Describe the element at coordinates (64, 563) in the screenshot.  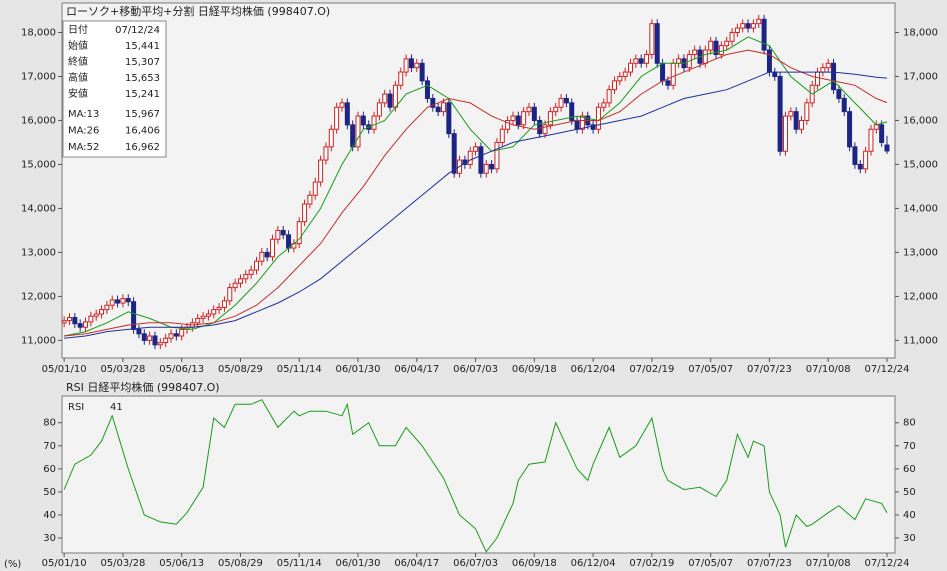
I see `x-tick-label: 05/01/10` at that location.